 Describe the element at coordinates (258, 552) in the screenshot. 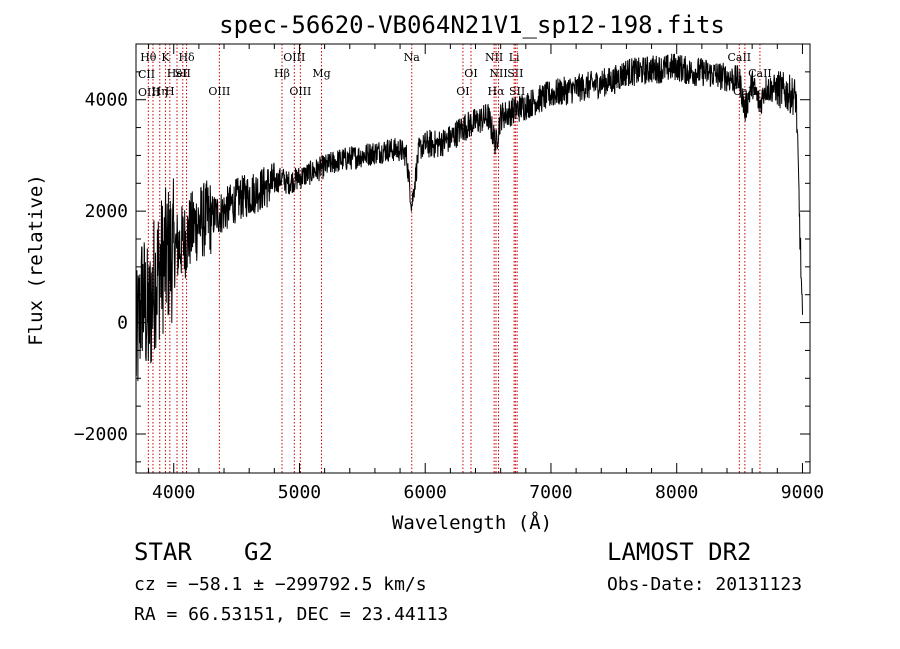

I see `subclass-label: G2` at that location.